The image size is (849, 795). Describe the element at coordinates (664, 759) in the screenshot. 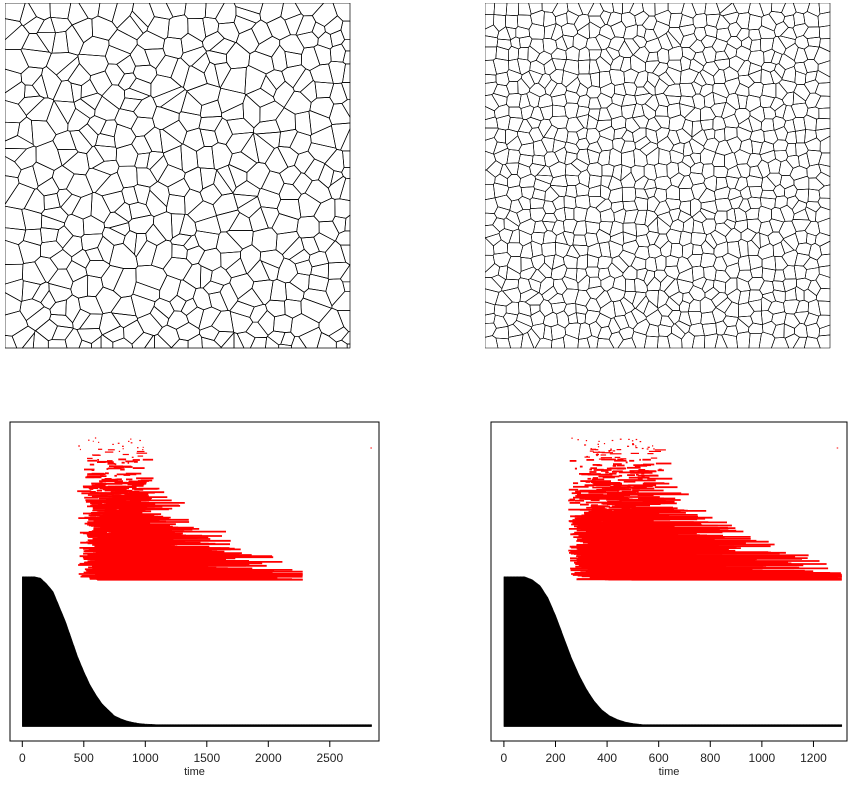

I see `x-axis: 0 200 400 600 800 1000 1200 time` at that location.